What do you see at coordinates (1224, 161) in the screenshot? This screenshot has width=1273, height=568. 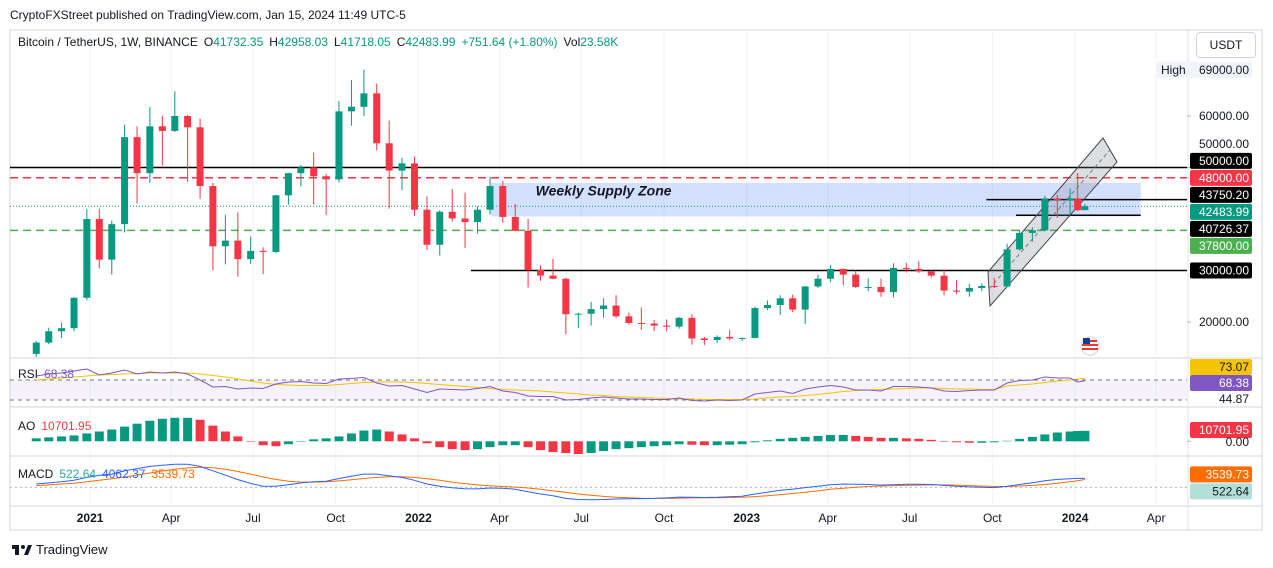 I see `price-label: 50000.00` at bounding box center [1224, 161].